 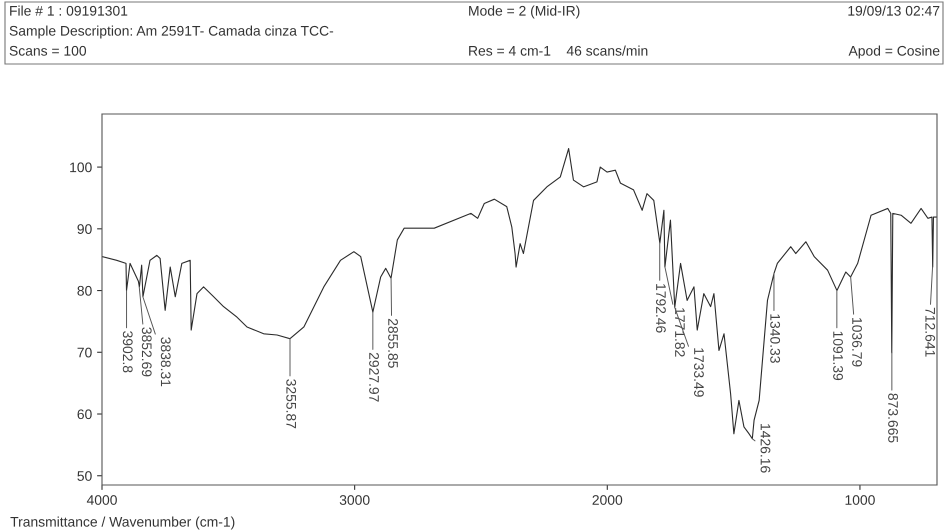 What do you see at coordinates (172, 32) in the screenshot?
I see `text: Sample Description: Am 2591T- Camada cinza TCC-` at bounding box center [172, 32].